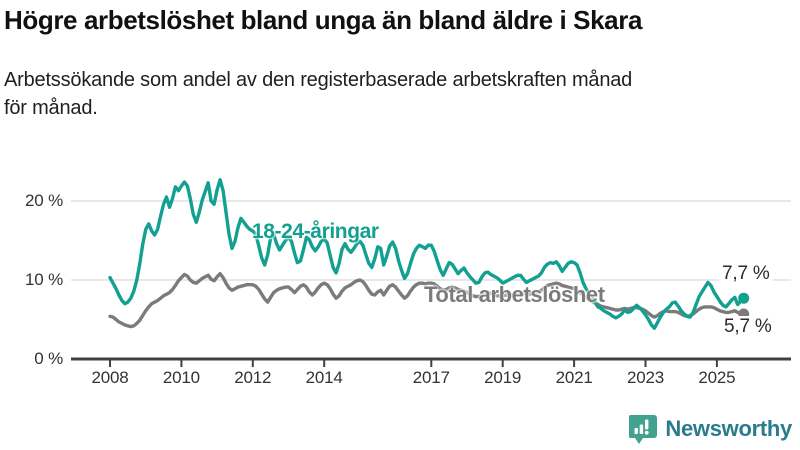 Image resolution: width=800 pixels, height=450 pixels. I want to click on x-axis-label: 2012, so click(253, 377).